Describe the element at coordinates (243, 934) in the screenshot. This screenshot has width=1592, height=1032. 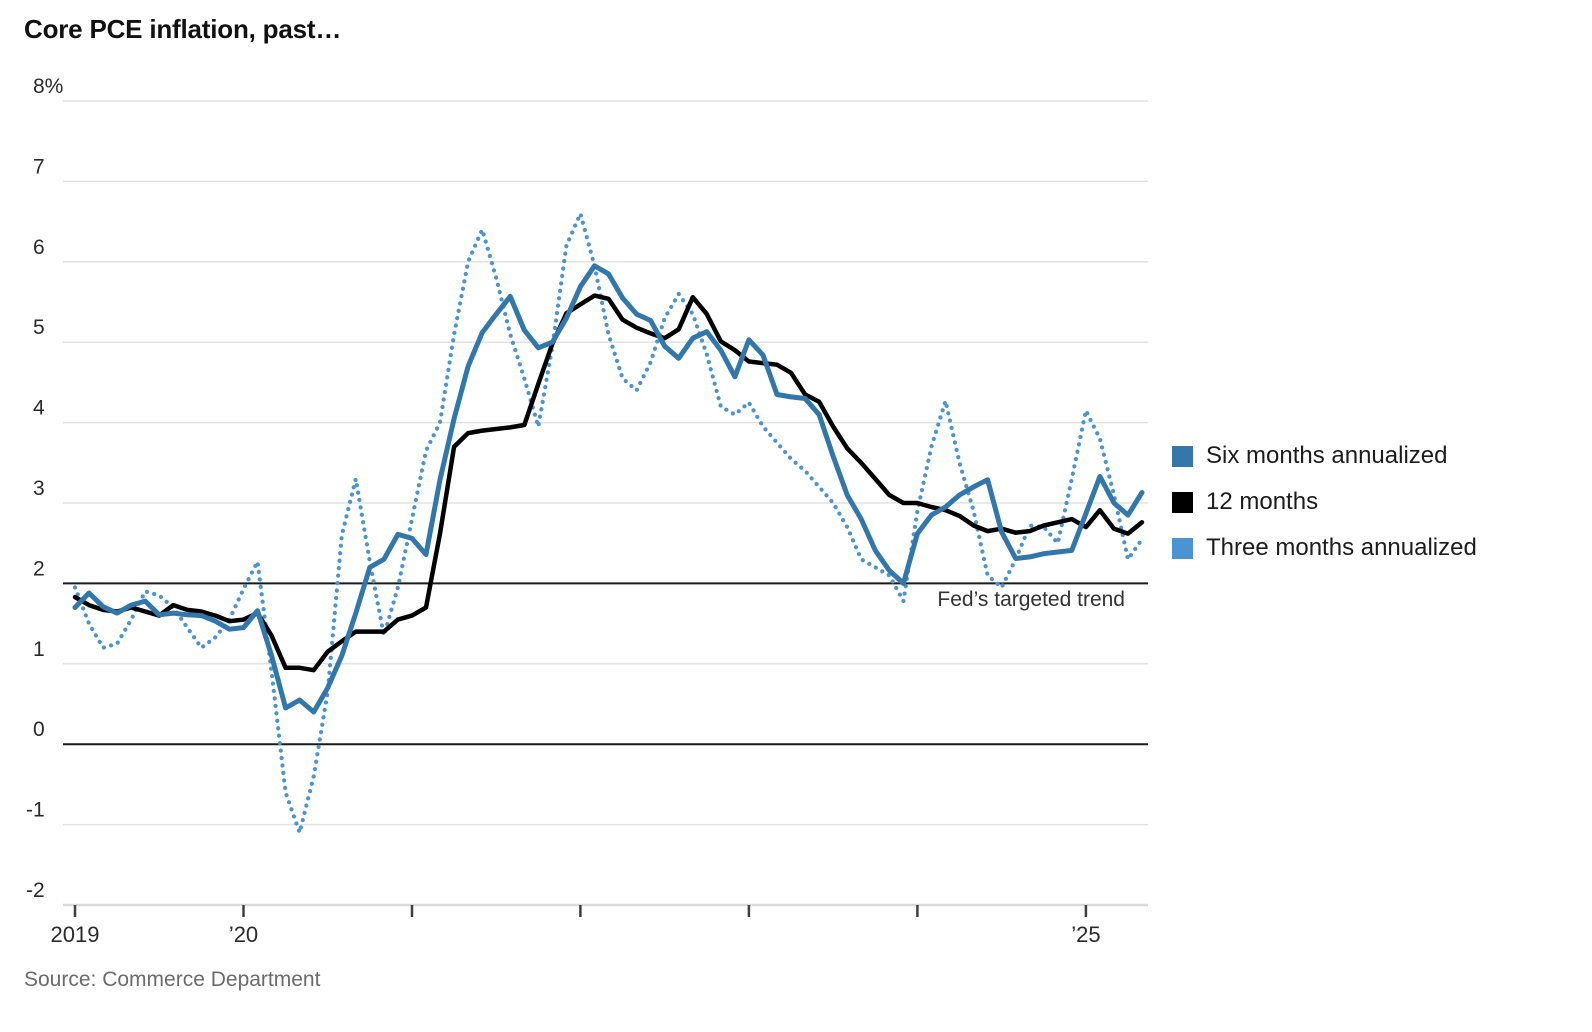
I see `x-tick-label: ’20` at that location.